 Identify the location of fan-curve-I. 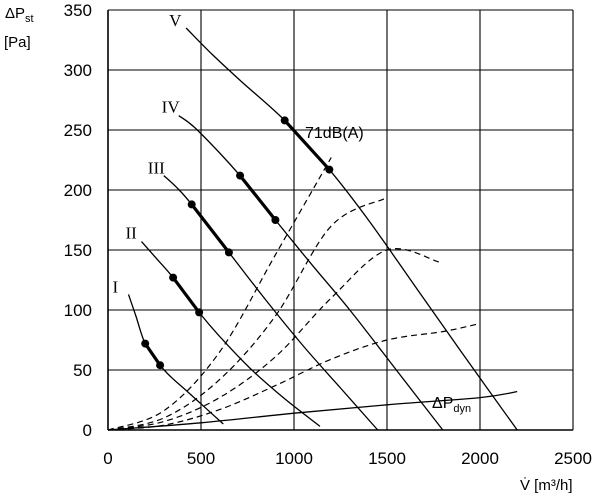
(175, 359).